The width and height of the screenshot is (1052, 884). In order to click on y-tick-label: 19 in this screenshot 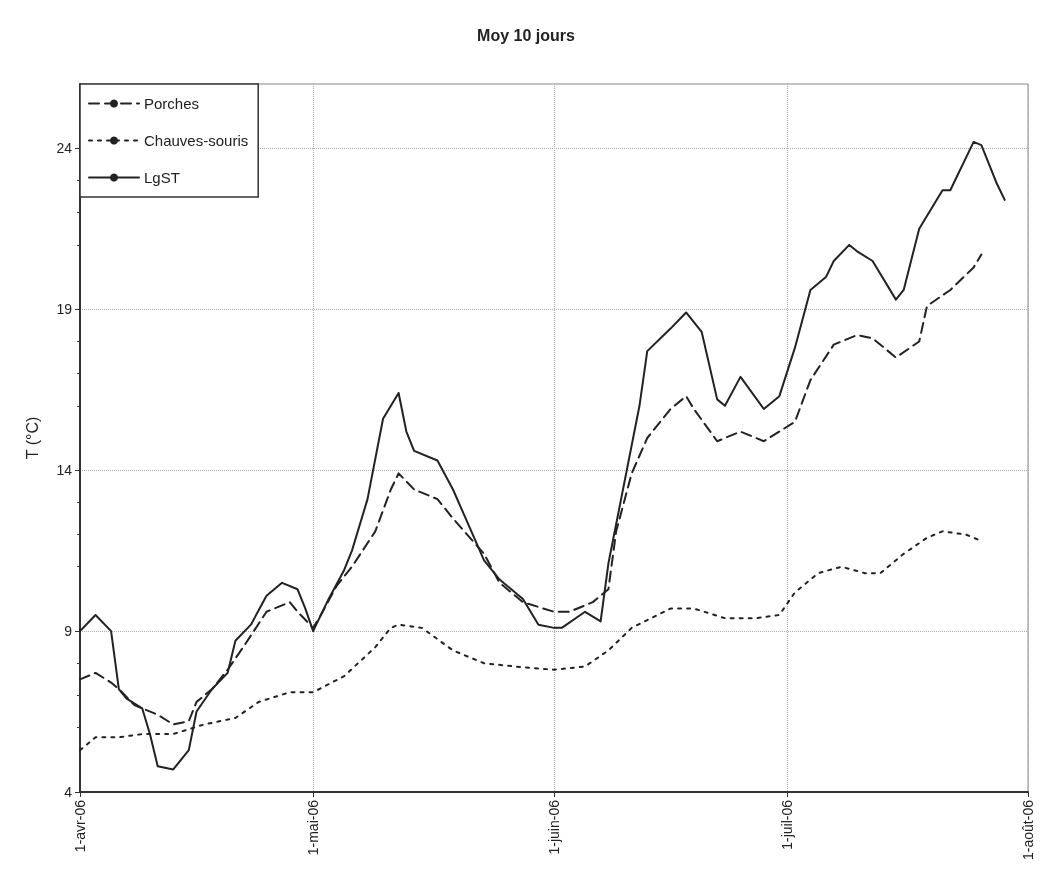, I will do `click(64, 309)`.